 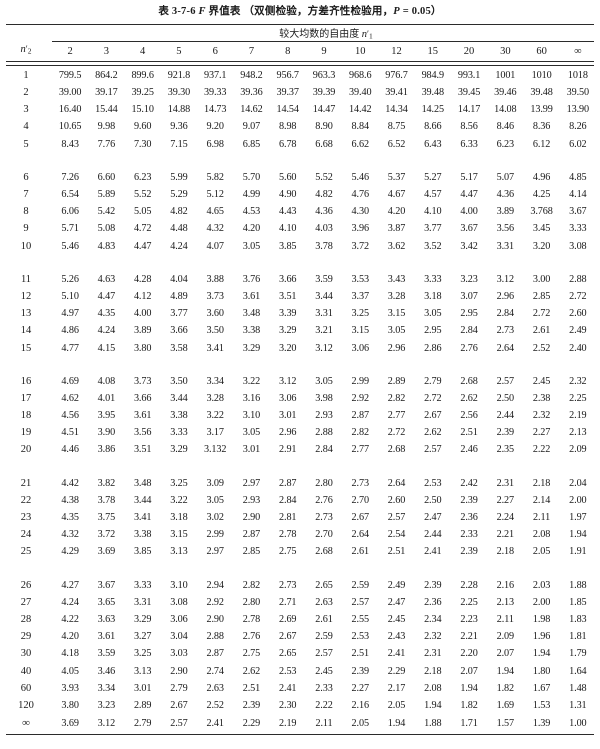 What do you see at coordinates (26, 688) in the screenshot?
I see `row-label: 60` at bounding box center [26, 688].